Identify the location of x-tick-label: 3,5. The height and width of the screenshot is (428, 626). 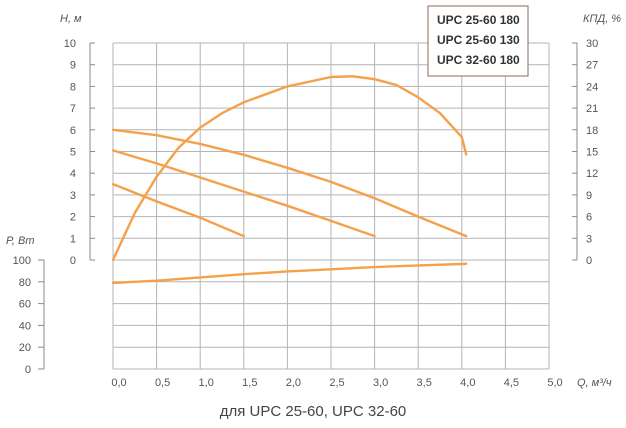
(424, 383).